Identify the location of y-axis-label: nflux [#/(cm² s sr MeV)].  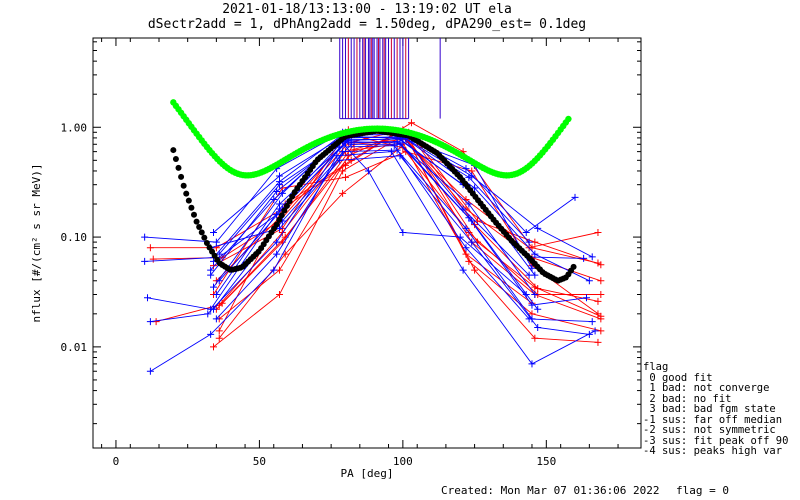
(36, 243).